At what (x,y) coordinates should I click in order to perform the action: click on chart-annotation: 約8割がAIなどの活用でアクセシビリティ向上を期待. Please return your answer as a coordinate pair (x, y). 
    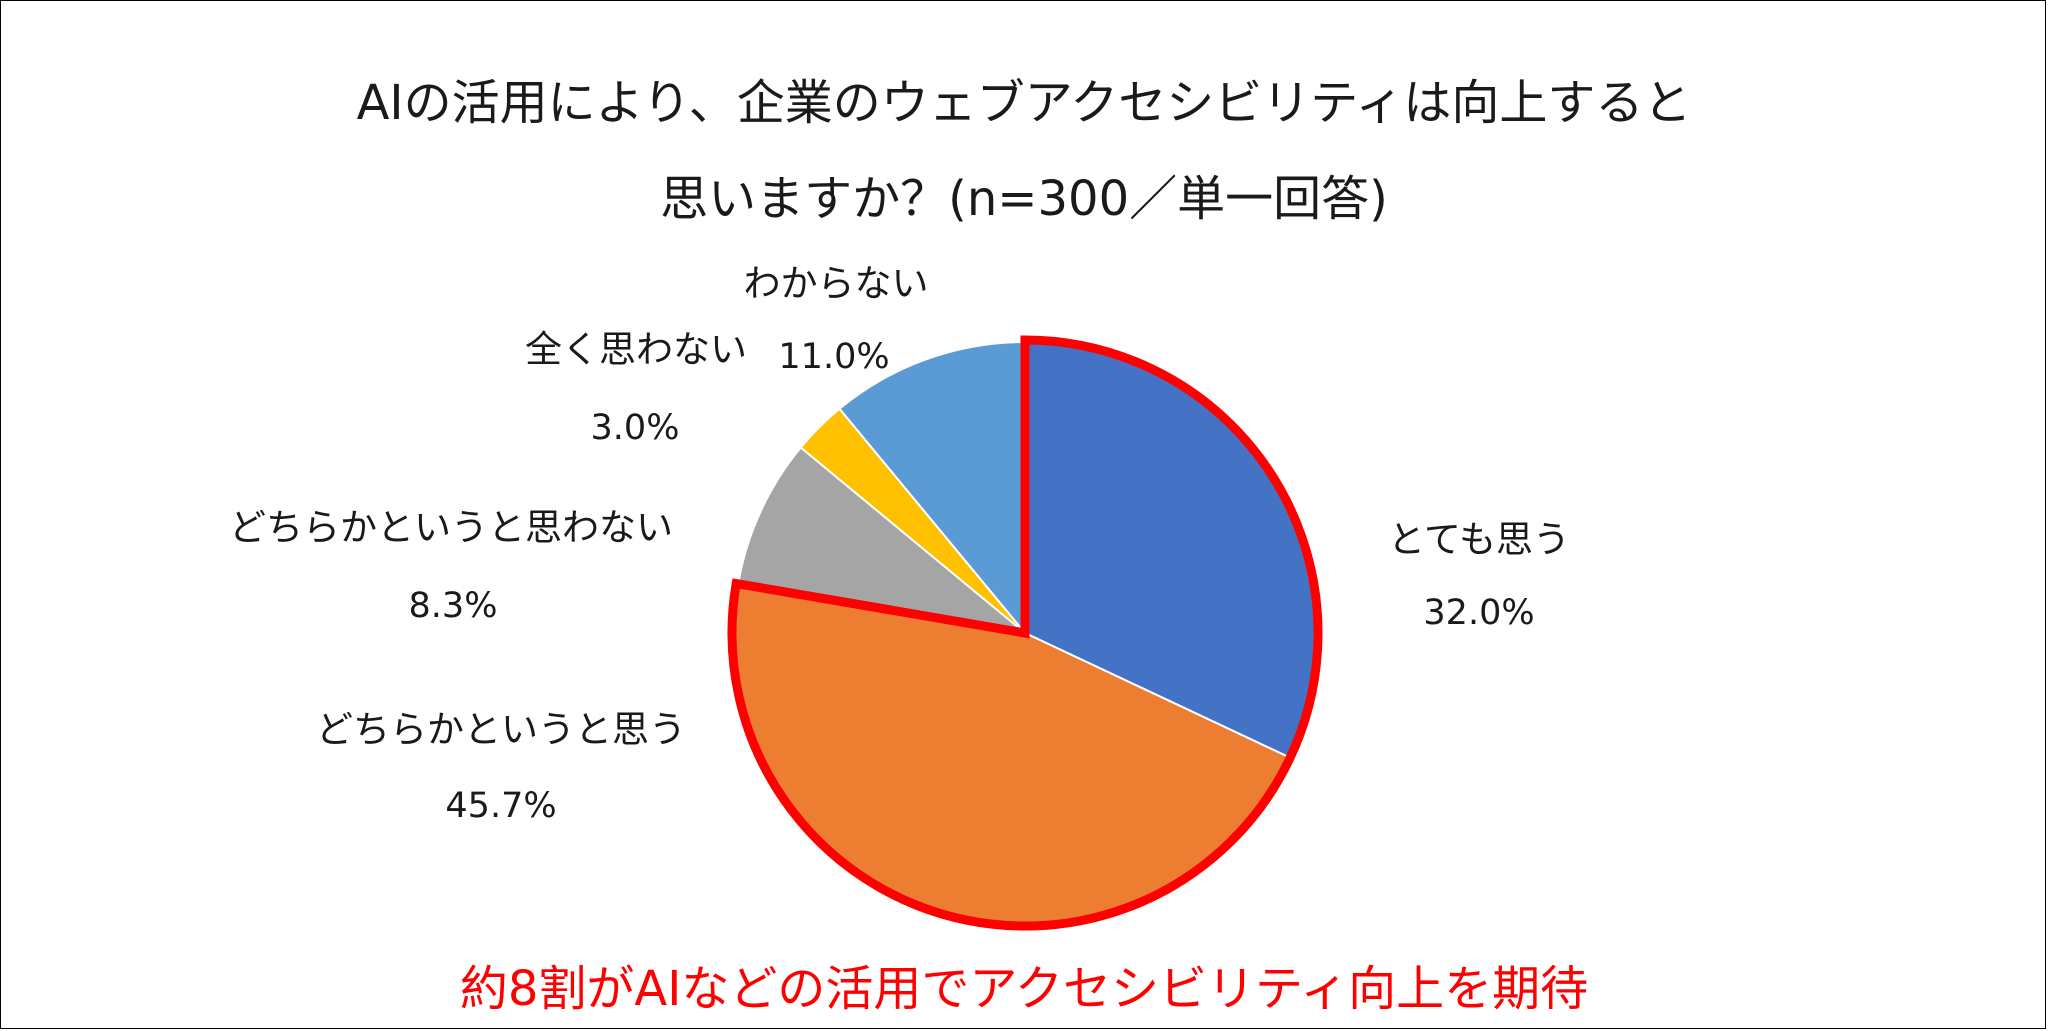
    Looking at the image, I should click on (1024, 989).